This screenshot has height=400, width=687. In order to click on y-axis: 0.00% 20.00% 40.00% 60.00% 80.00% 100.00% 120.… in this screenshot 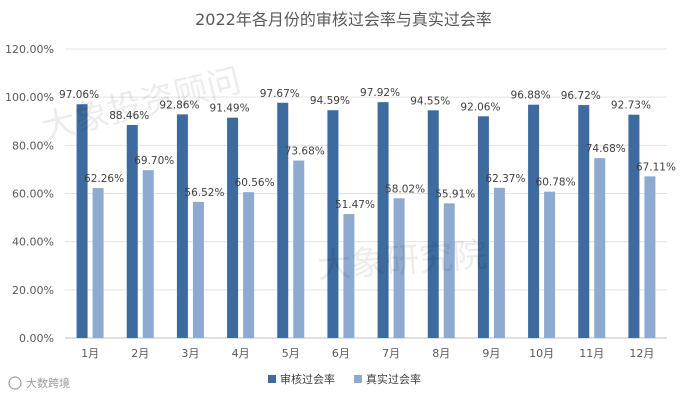, I will do `click(29, 194)`.